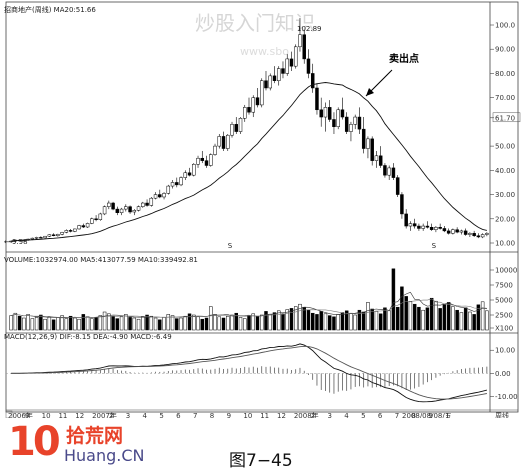  What do you see at coordinates (505, 50) in the screenshot?
I see `price-axis-label: 90.00` at bounding box center [505, 50].